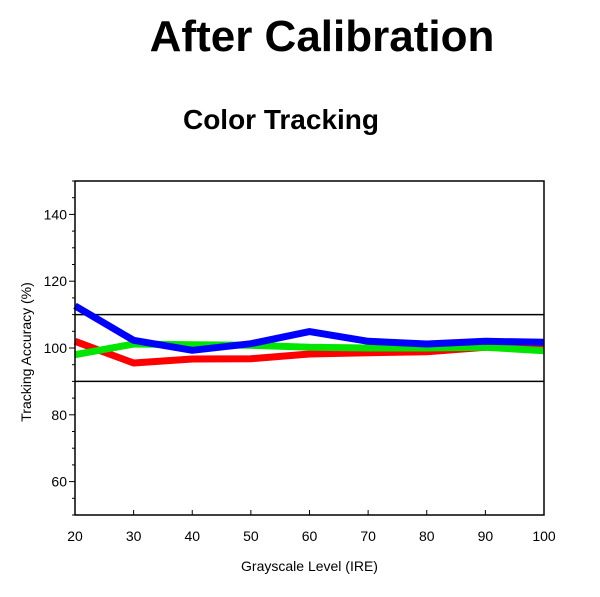  I want to click on x-tick-label: 70, so click(368, 536).